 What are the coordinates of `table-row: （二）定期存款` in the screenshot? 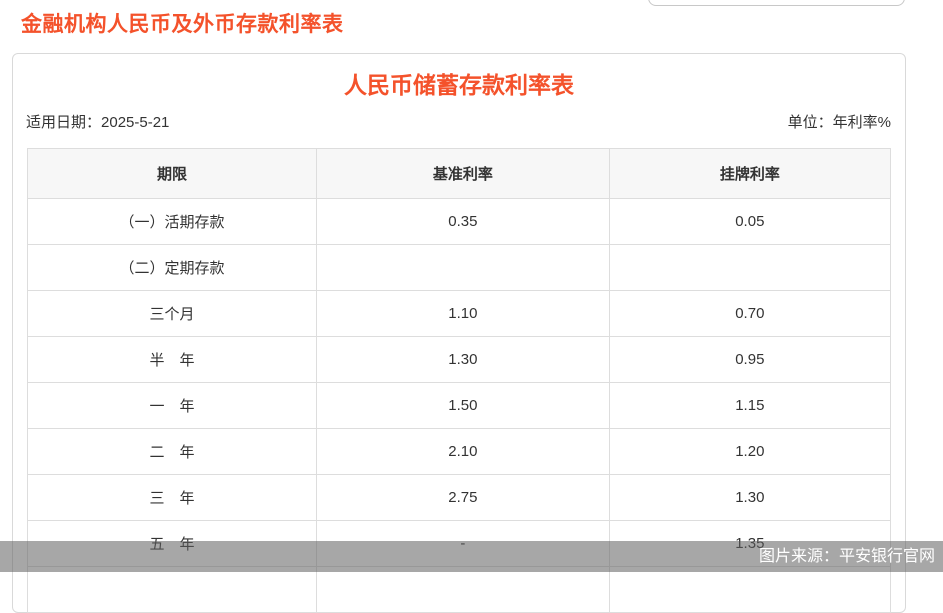 It's located at (459, 267).